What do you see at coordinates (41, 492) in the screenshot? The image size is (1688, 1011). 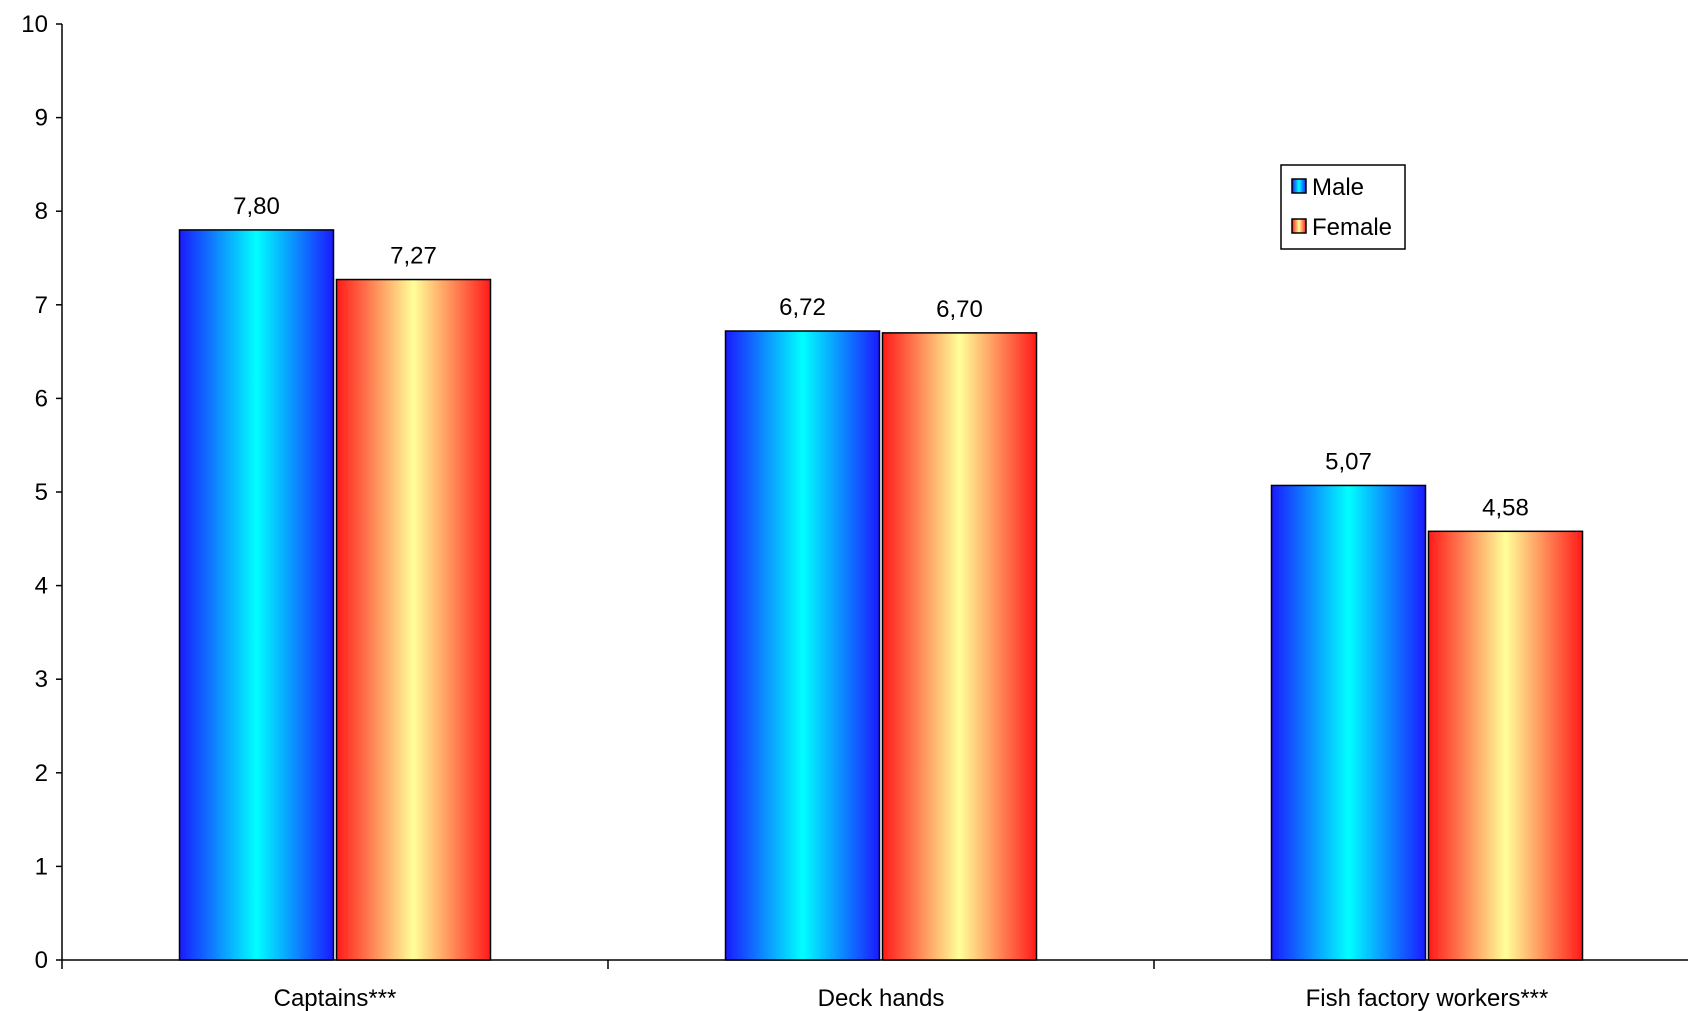 I see `y-tick-label: 5` at bounding box center [41, 492].